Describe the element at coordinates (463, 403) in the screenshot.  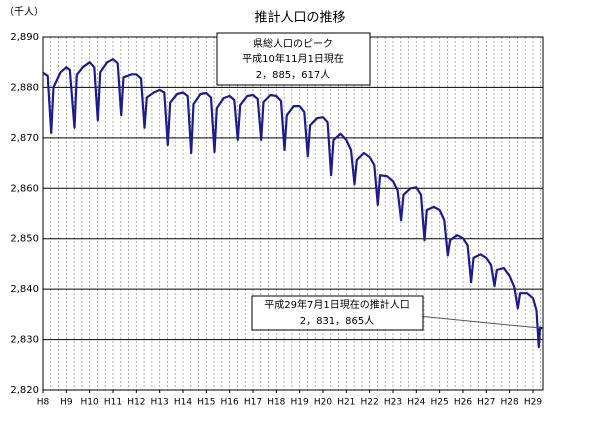
I see `x-tick-label: H26` at that location.